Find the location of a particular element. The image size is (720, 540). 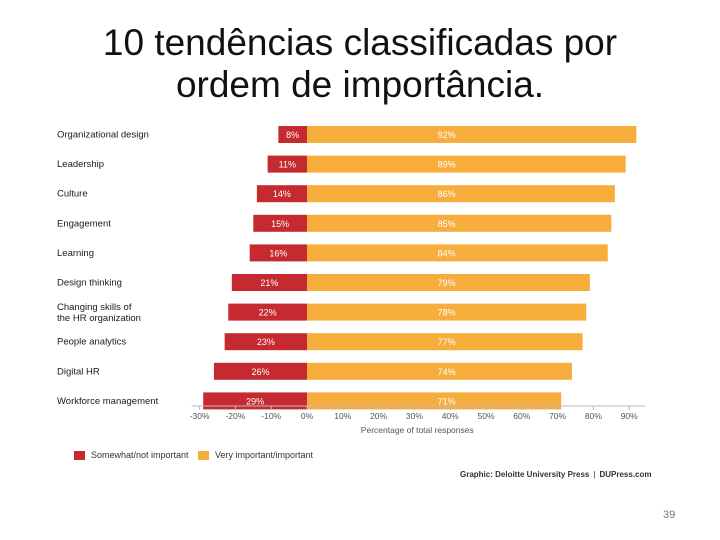

category-label-1: Organizational design is located at coordinates (103, 135).